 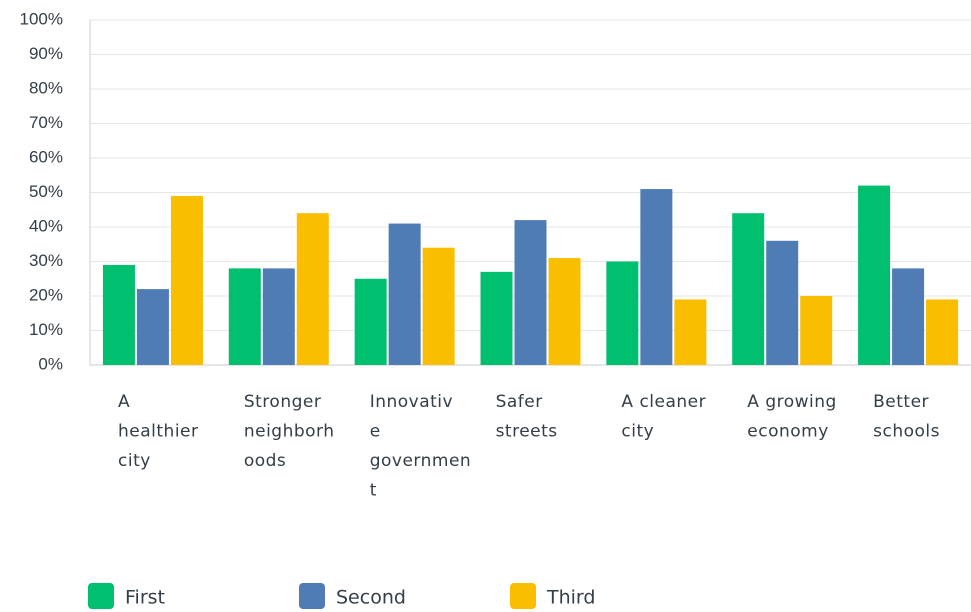 What do you see at coordinates (371, 598) in the screenshot?
I see `legend-label: Second` at bounding box center [371, 598].